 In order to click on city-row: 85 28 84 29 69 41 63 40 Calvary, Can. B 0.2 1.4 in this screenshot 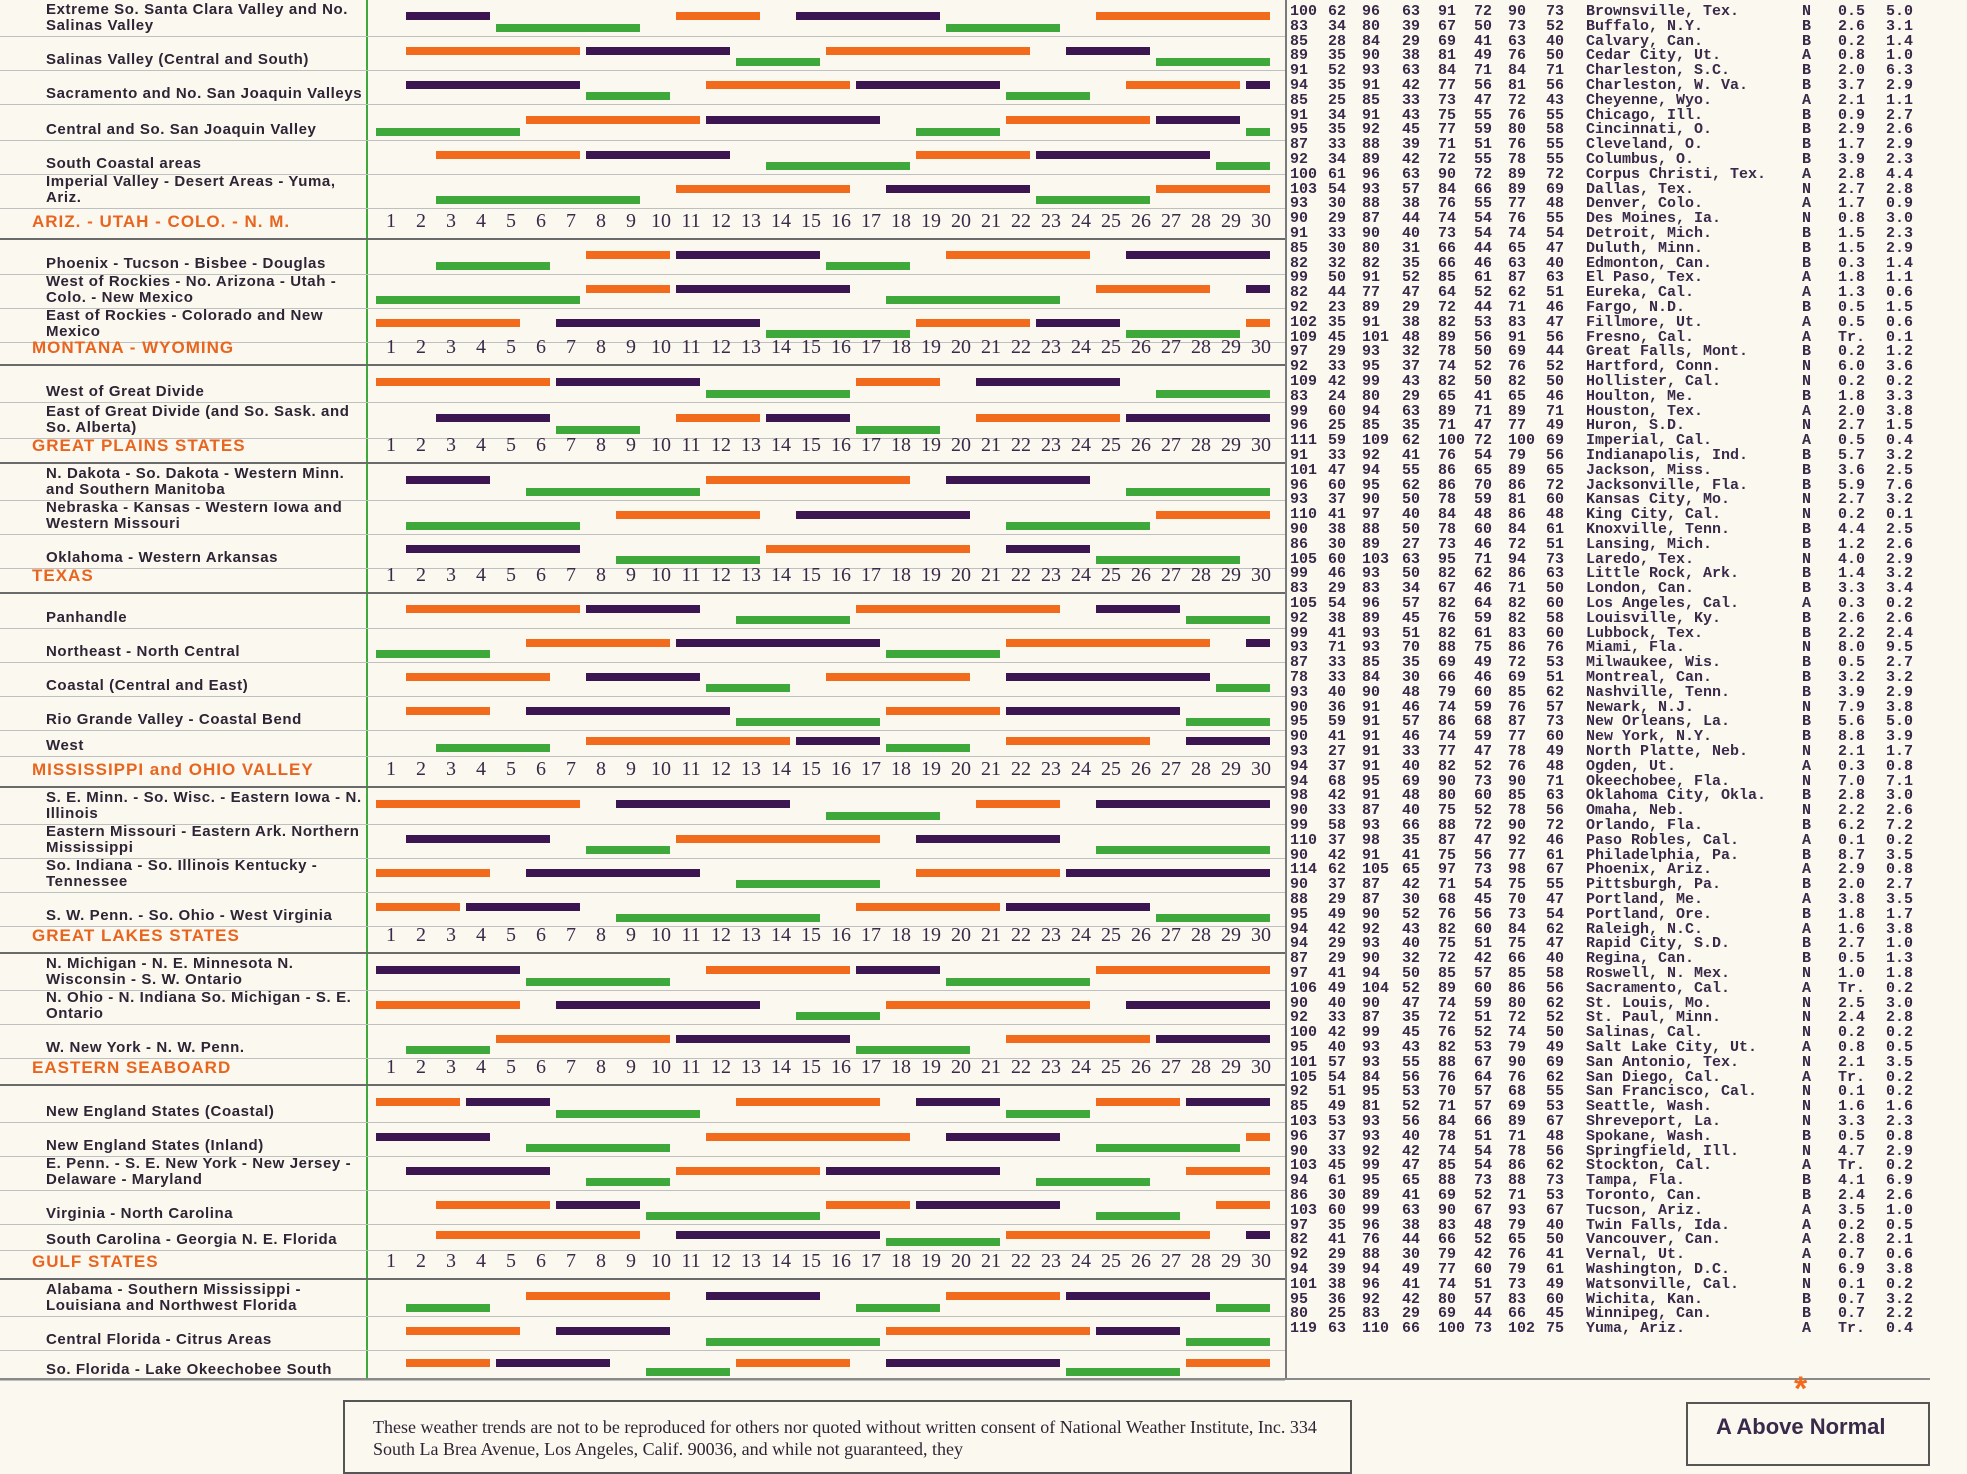, I will do `click(1620, 41)`.